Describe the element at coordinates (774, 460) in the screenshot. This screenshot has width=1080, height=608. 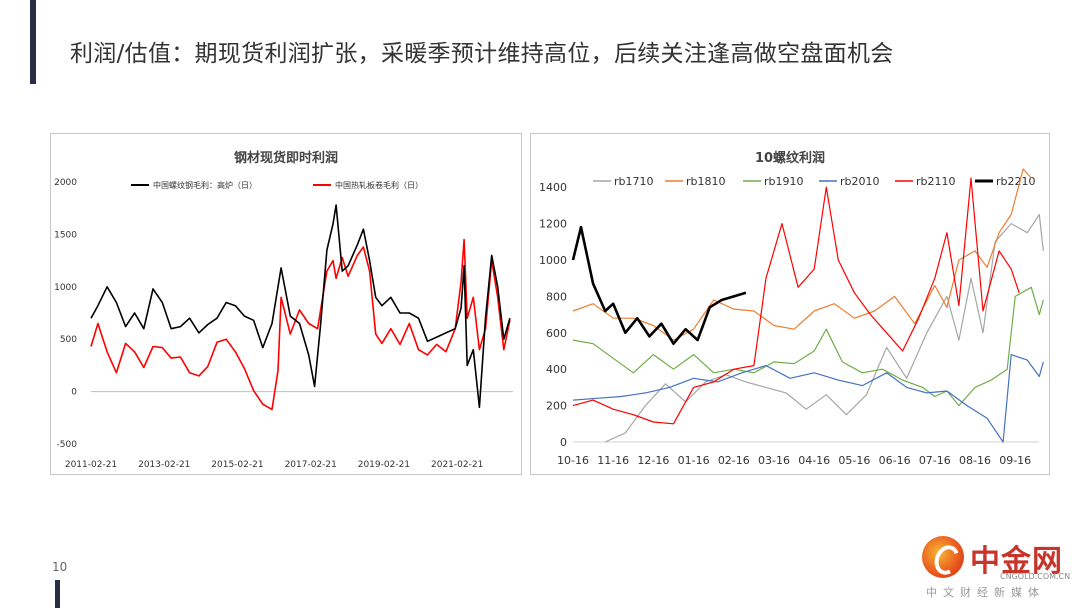
I see `x-tick-label: 03-16` at that location.